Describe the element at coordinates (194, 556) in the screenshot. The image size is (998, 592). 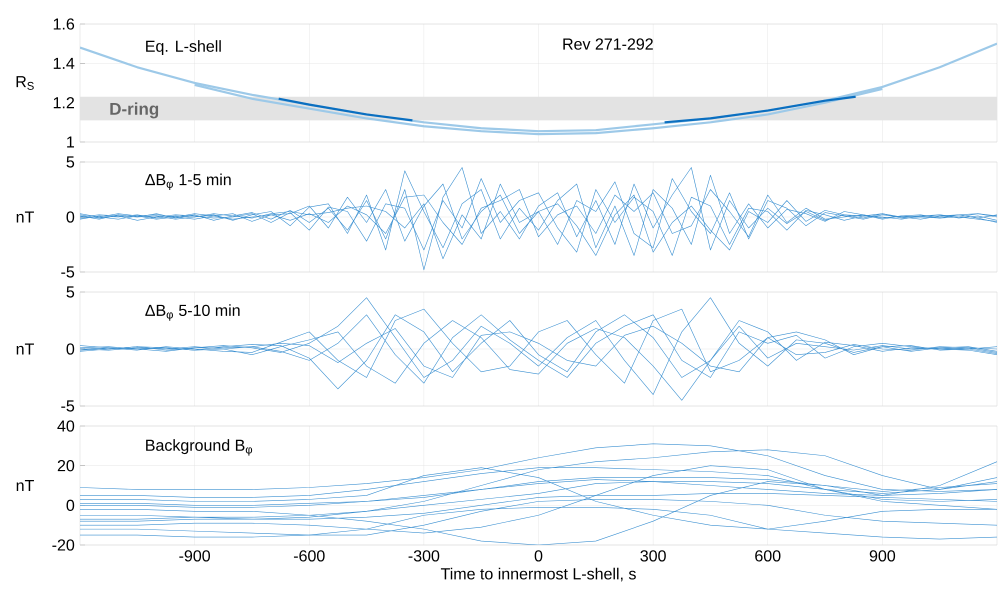
I see `x-tick-label: -900` at that location.